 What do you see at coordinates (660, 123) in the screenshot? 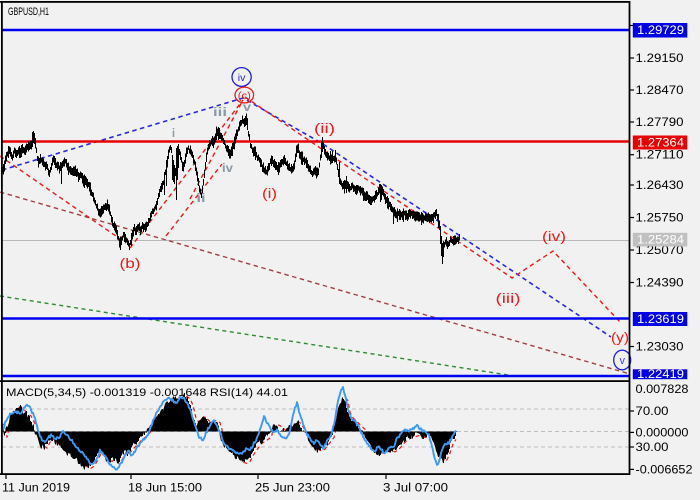
I see `svg-text: 1.27790` at bounding box center [660, 123].